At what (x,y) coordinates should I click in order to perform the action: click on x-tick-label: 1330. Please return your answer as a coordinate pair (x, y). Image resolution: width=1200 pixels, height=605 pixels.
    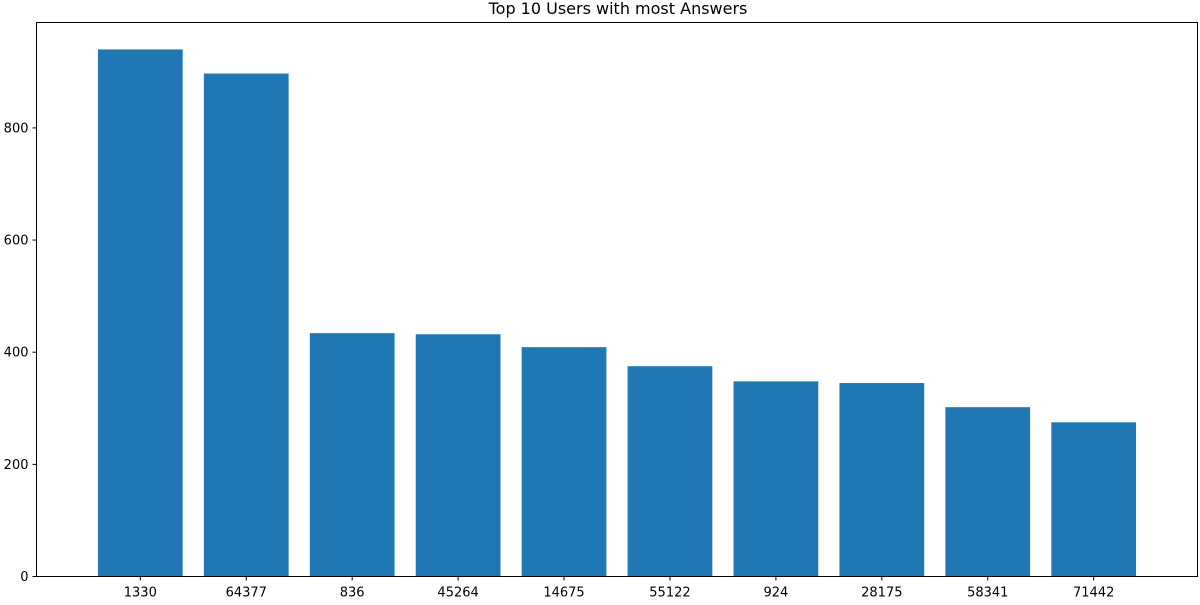
    Looking at the image, I should click on (140, 593).